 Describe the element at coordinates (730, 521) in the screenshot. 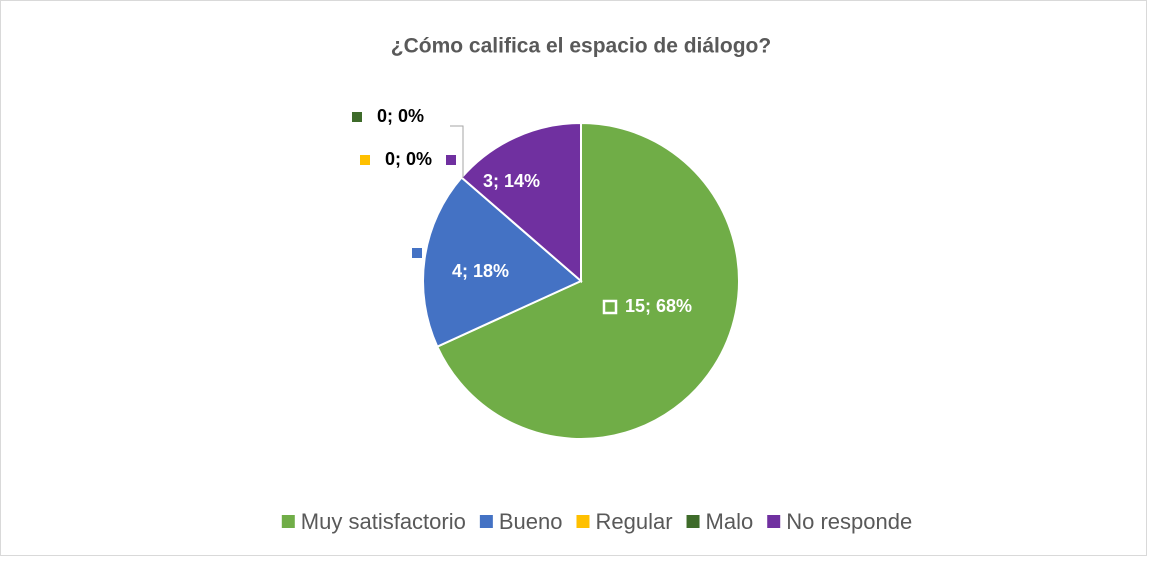

I see `legend-label: Malo` at that location.